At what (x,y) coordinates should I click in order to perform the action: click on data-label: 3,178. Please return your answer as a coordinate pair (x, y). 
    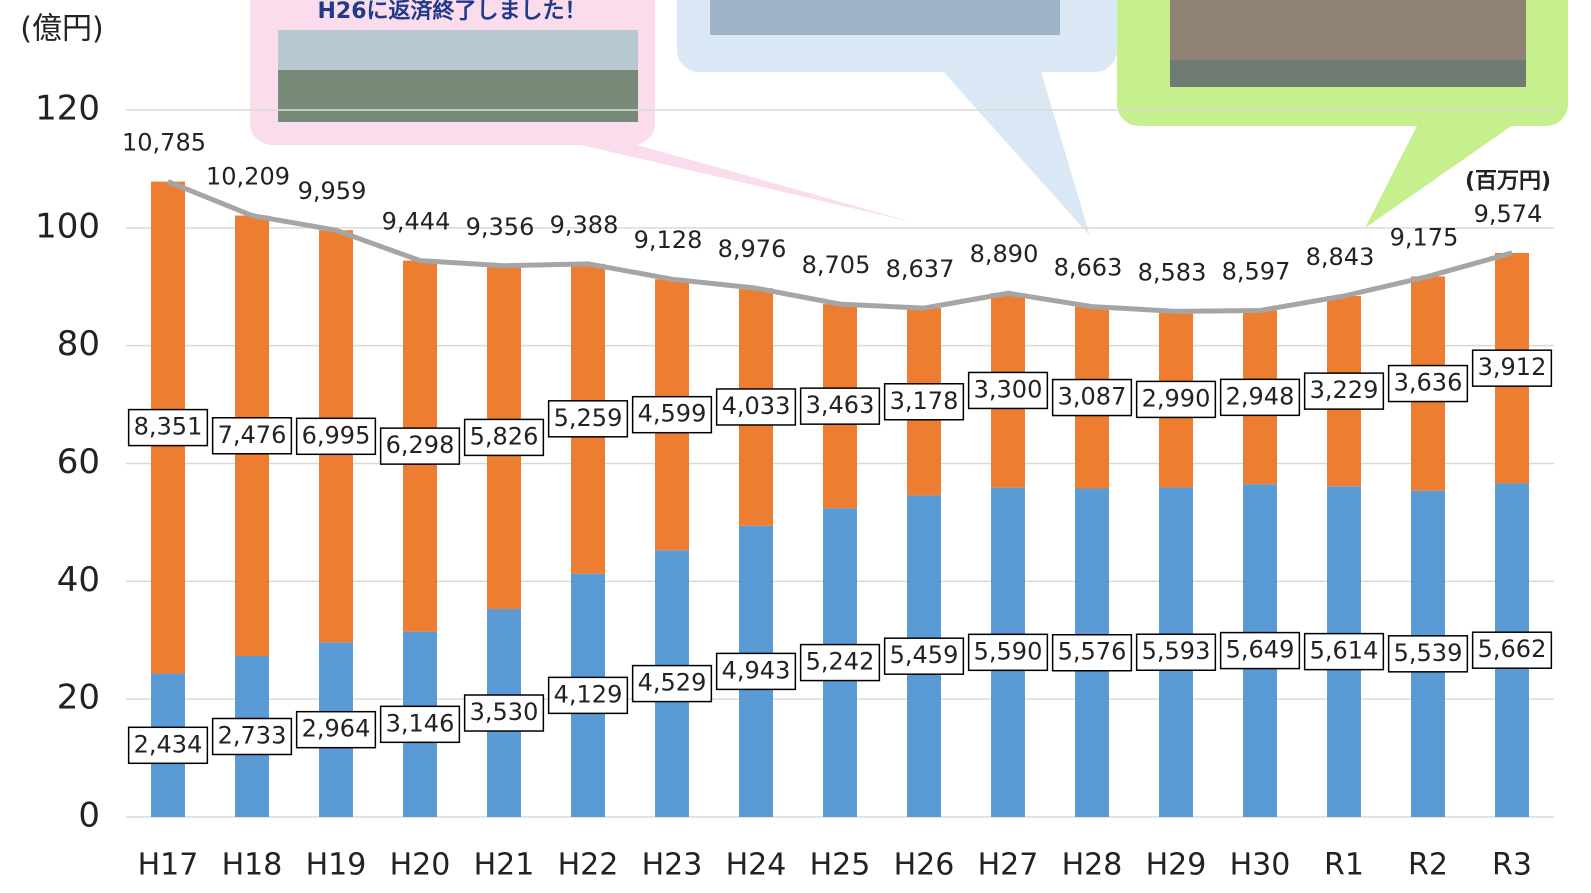
    Looking at the image, I should click on (924, 401).